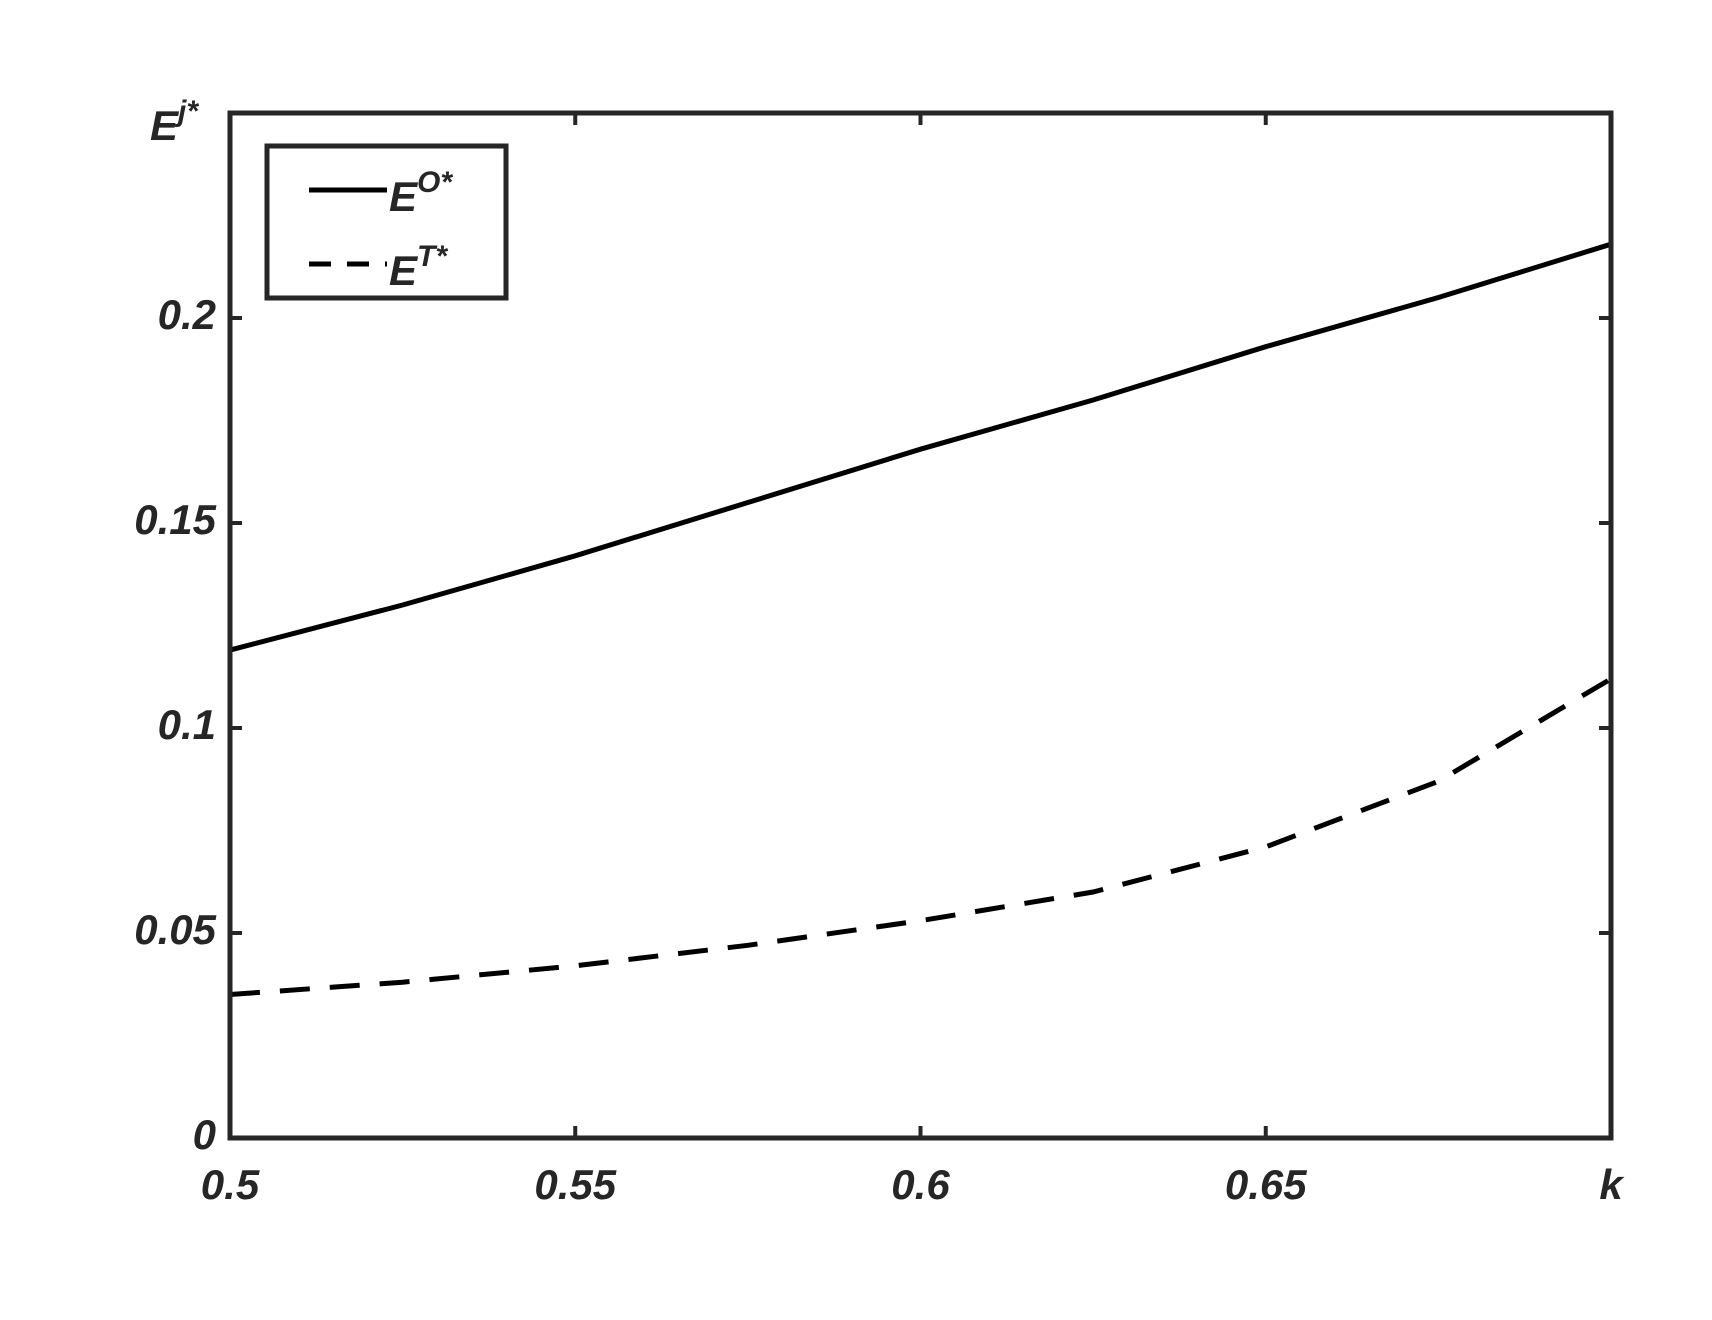 Image resolution: width=1712 pixels, height=1320 pixels. Describe the element at coordinates (421, 193) in the screenshot. I see `legend-label: EO*` at that location.